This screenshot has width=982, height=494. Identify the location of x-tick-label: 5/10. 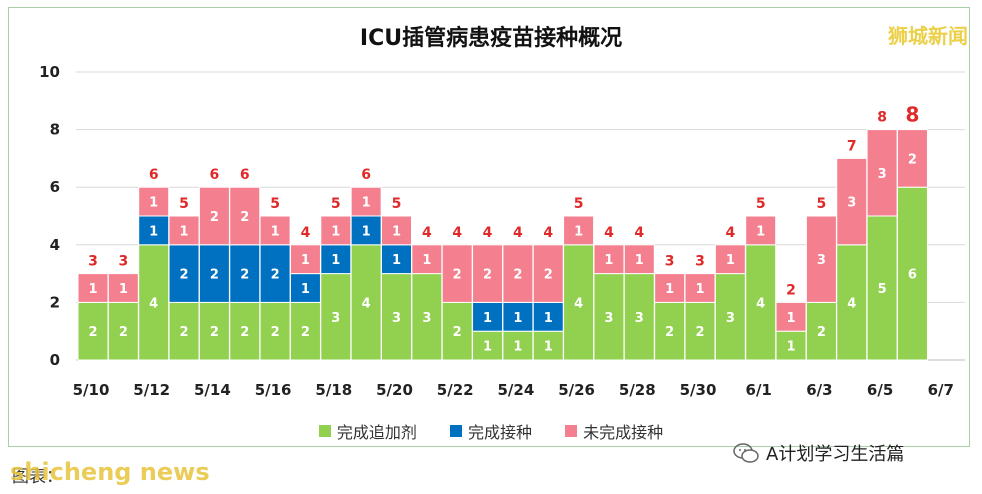
(91, 390).